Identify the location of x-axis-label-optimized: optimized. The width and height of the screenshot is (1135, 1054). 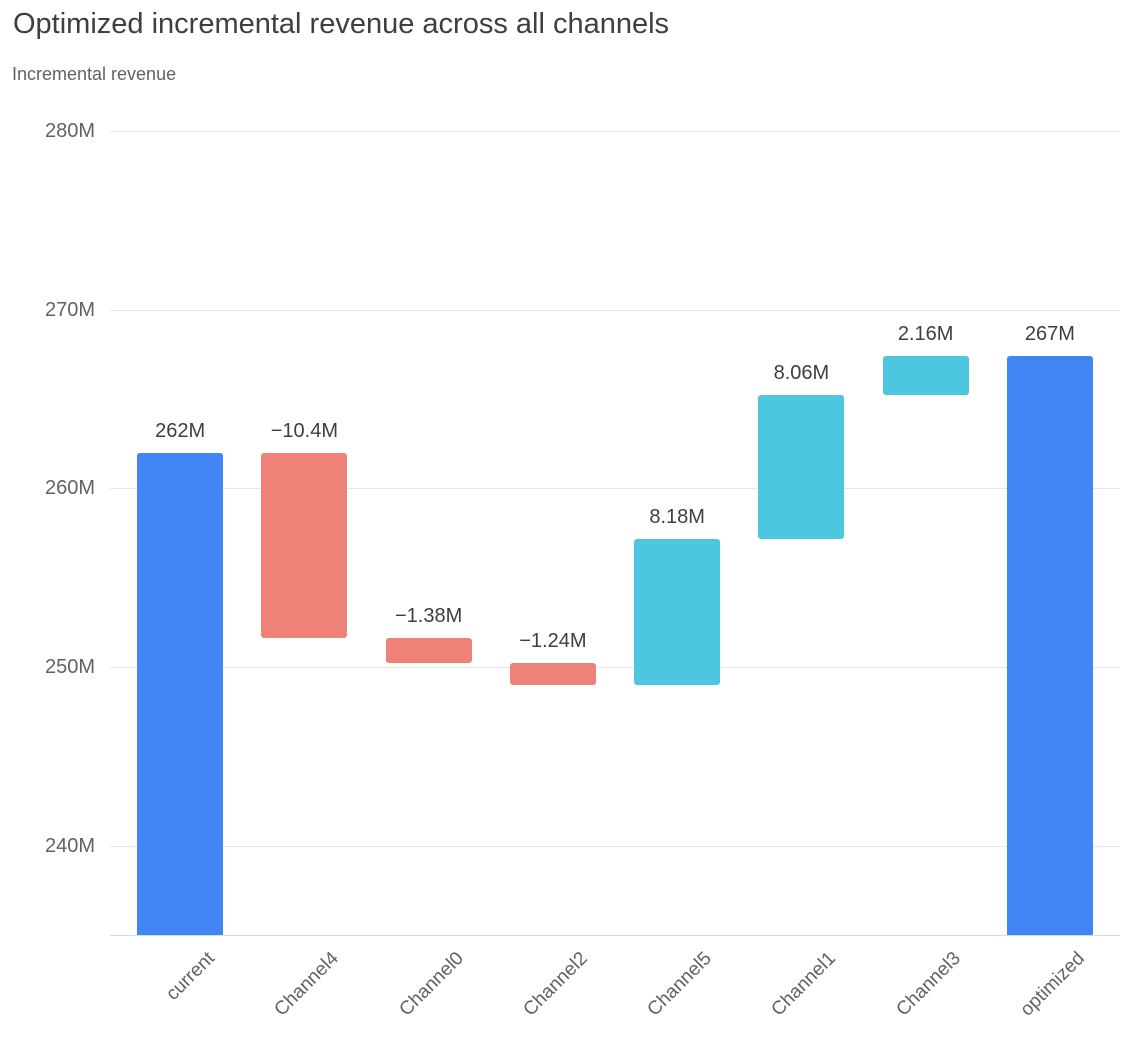
(1052, 984).